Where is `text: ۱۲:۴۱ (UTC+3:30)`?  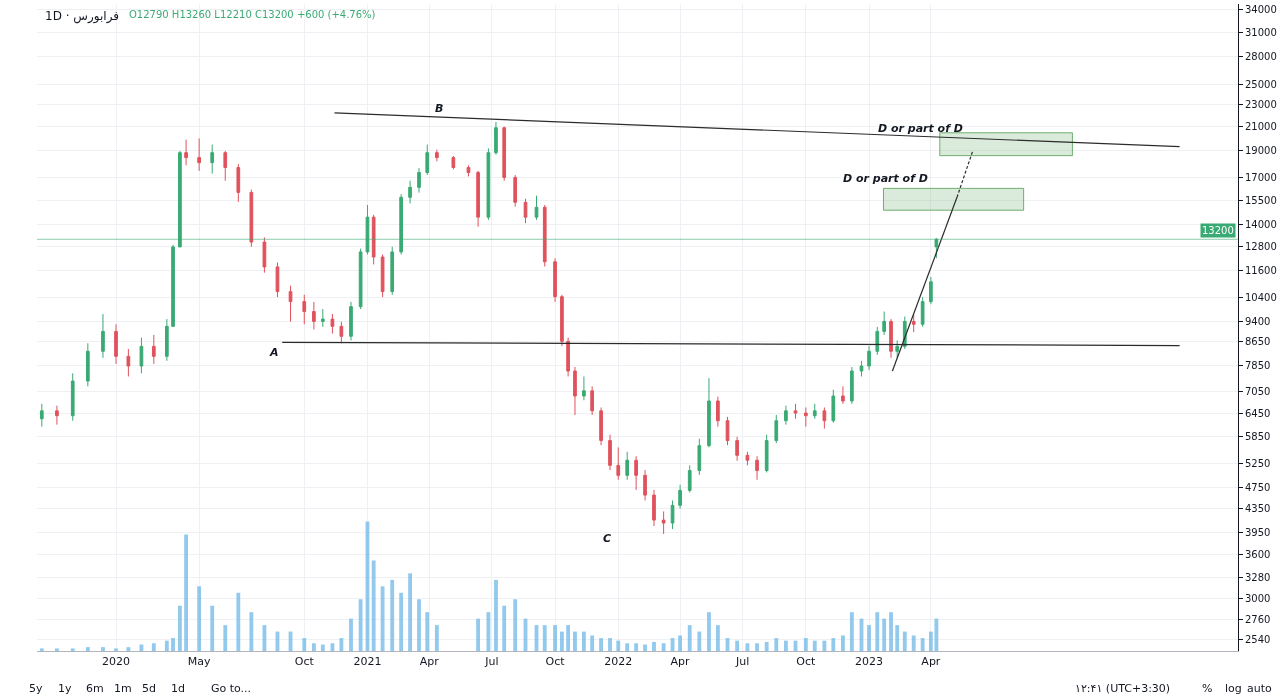 text: ۱۲:۴۱ (UTC+3:30) is located at coordinates (1123, 688).